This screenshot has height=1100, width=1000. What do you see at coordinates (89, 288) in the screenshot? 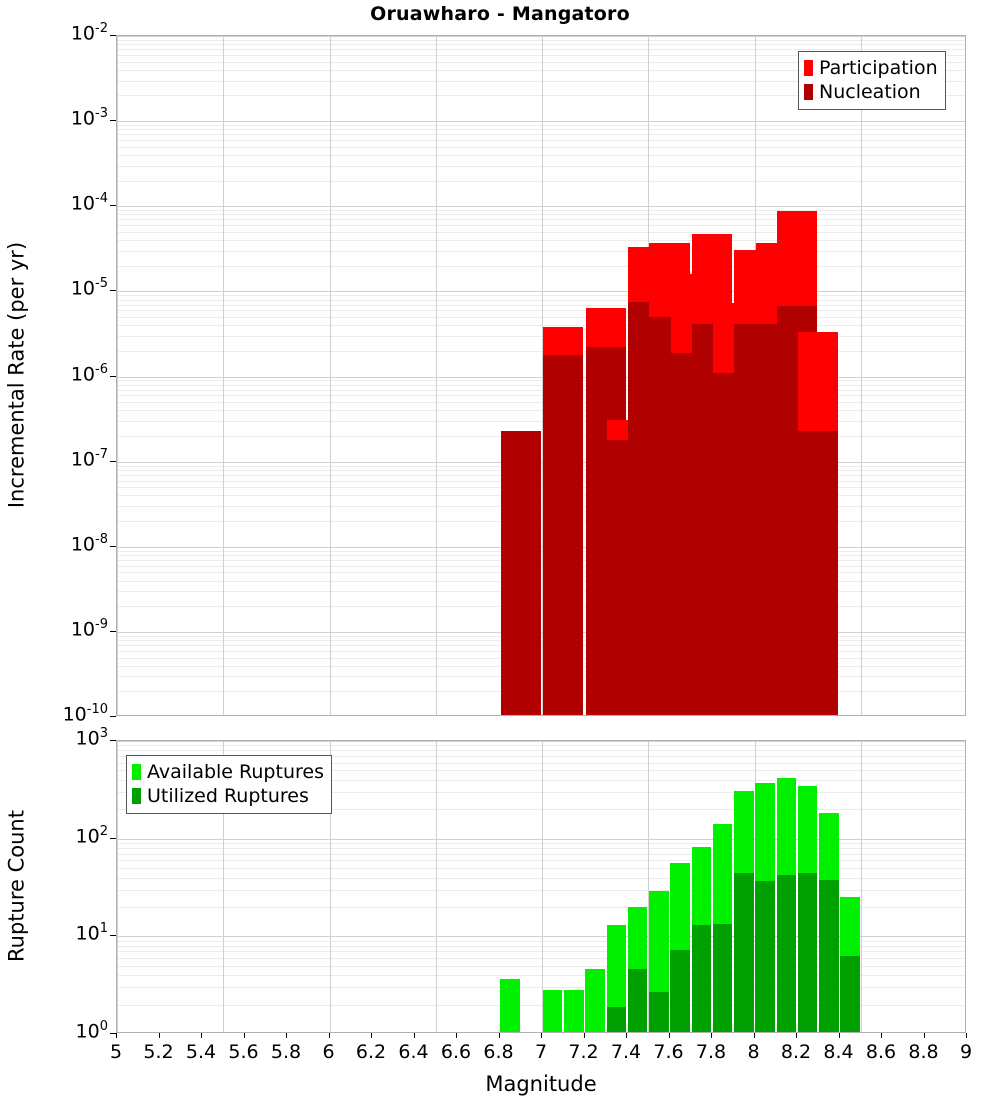
I see `y-axis-tick-label: 10⁻⁵` at bounding box center [89, 288].